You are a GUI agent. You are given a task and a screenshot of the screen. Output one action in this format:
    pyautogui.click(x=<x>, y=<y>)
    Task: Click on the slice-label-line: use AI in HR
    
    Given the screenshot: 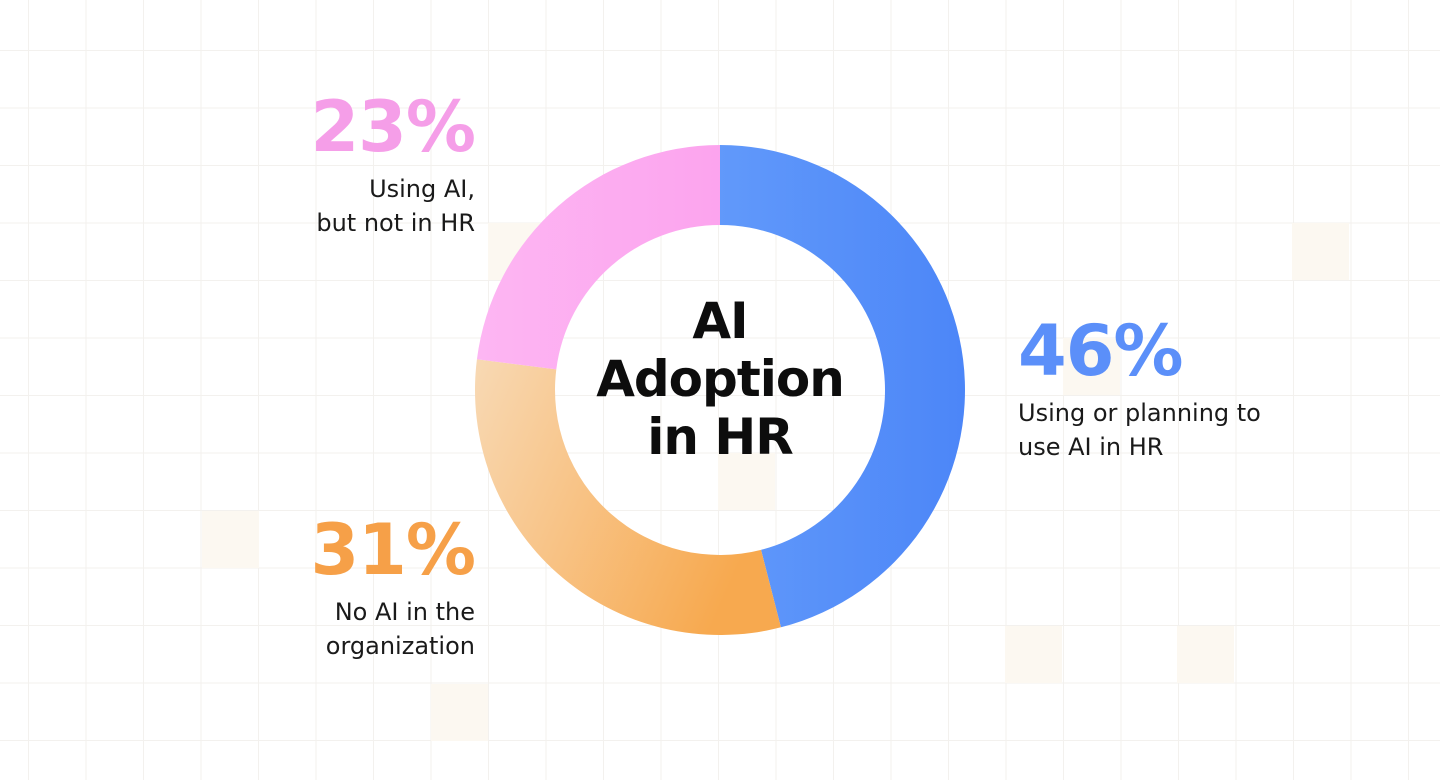 What is the action you would take?
    pyautogui.click(x=1091, y=447)
    